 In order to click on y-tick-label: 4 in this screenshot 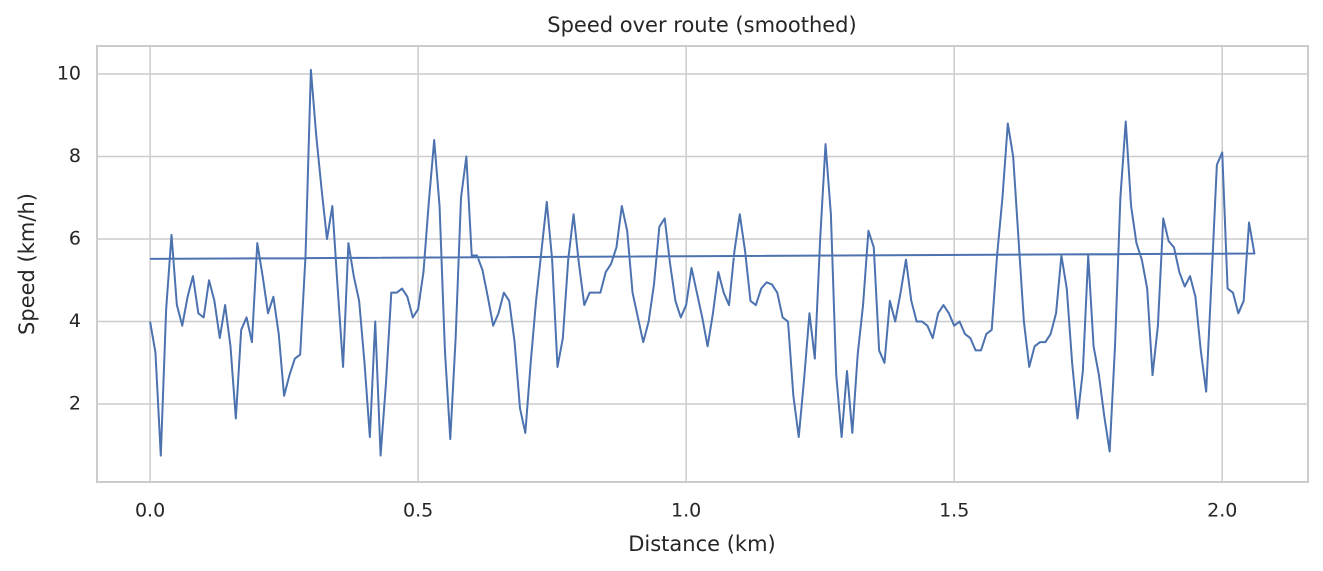, I will do `click(75, 321)`.